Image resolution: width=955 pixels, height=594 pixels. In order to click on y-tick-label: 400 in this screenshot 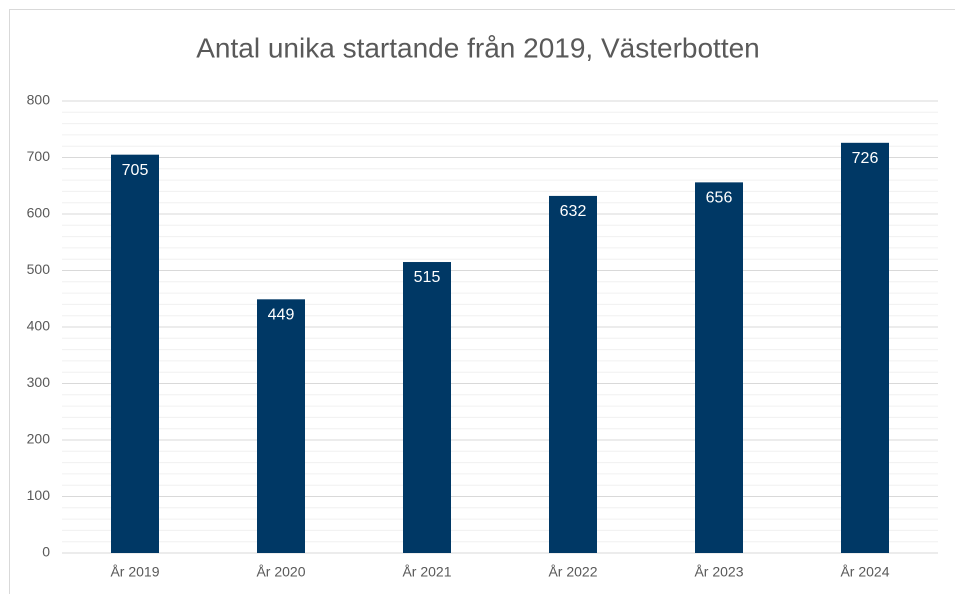, I will do `click(39, 326)`.